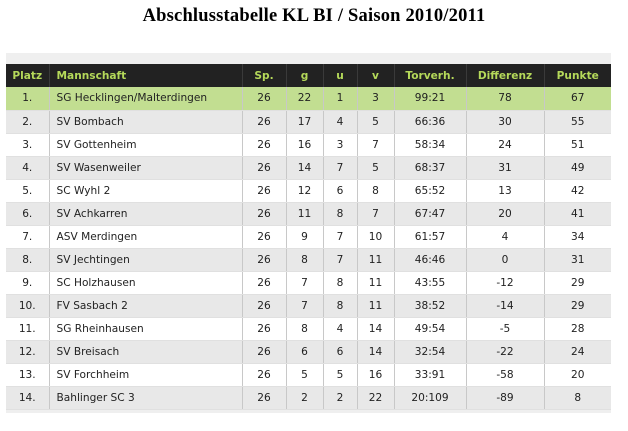 The height and width of the screenshot is (431, 628). I want to click on header-platz: Platz, so click(28, 75).